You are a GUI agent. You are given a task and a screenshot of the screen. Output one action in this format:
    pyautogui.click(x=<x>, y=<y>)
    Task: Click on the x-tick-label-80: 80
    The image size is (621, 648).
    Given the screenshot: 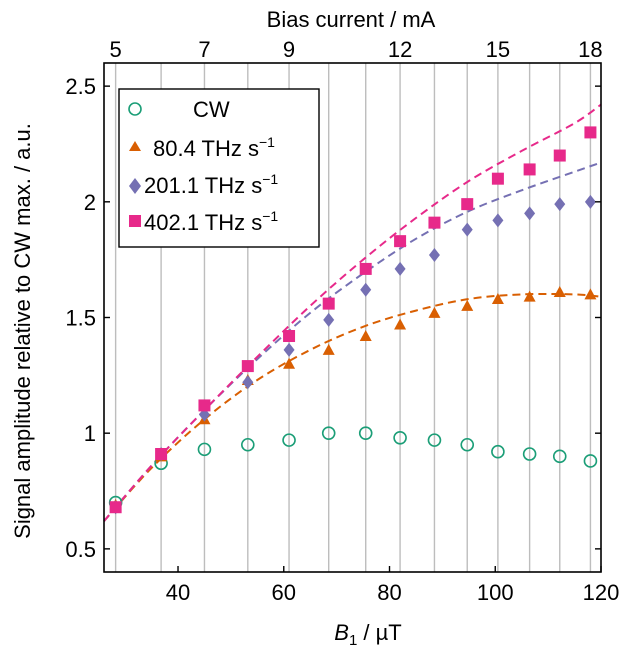 What is the action you would take?
    pyautogui.click(x=389, y=592)
    